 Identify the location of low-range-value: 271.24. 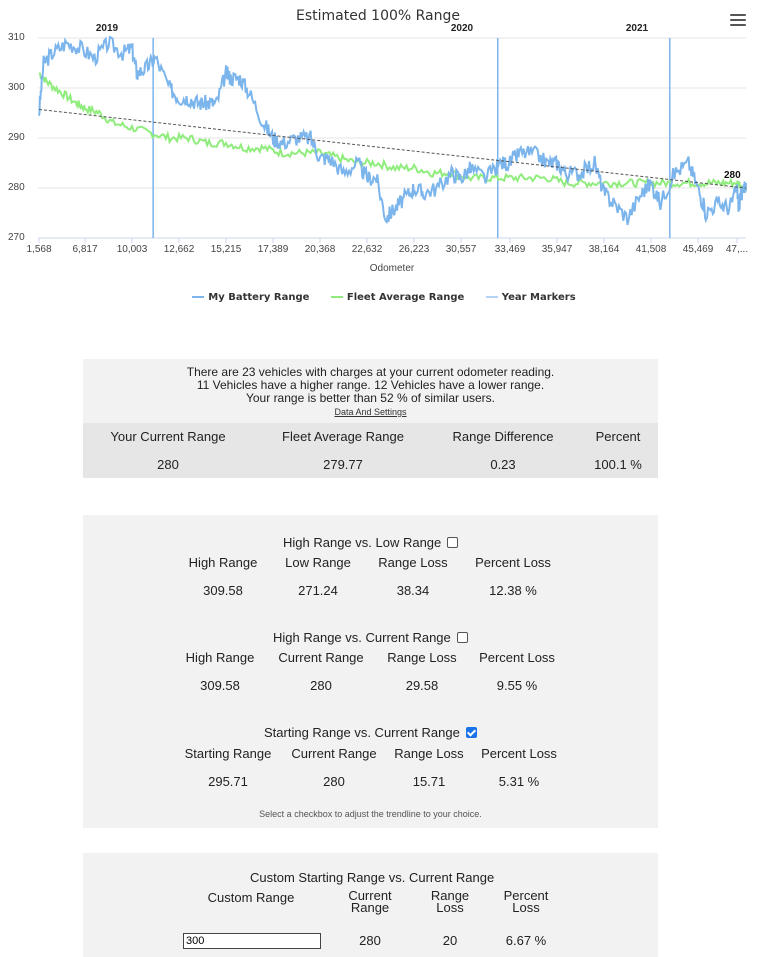
(318, 590).